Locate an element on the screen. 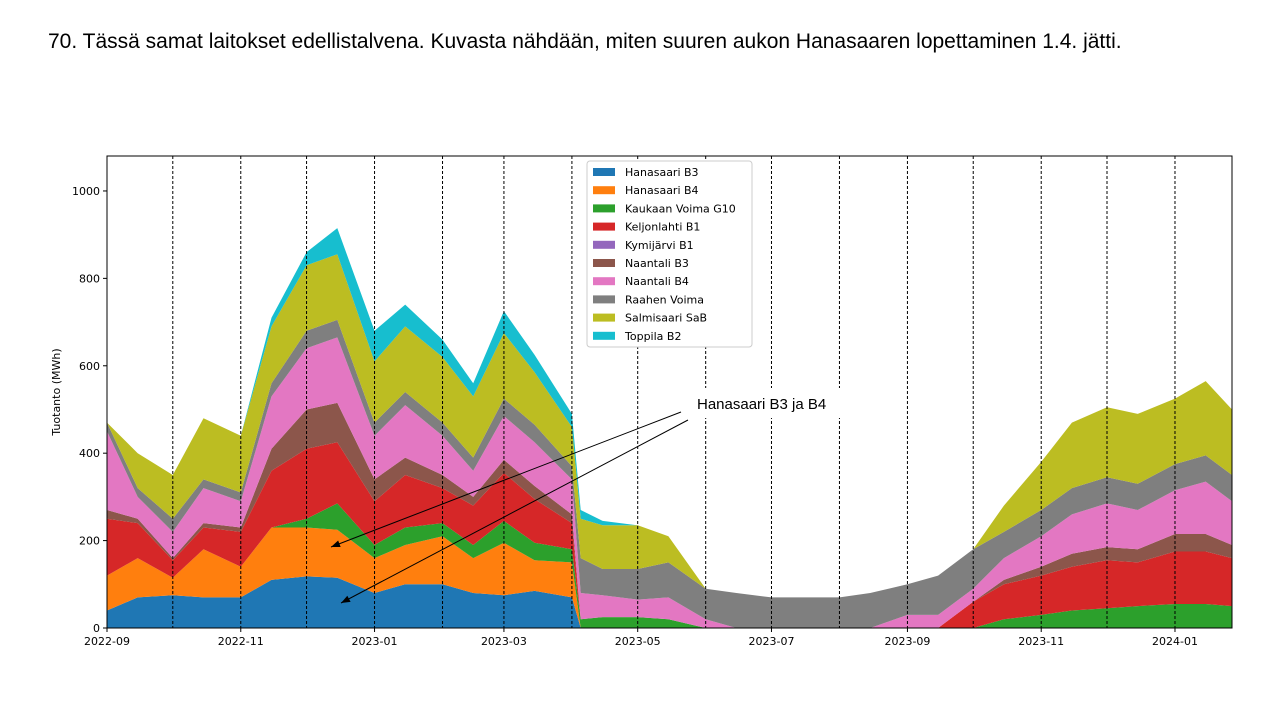 This screenshot has width=1280, height=720. legend-label-1: Hanasaari B4 is located at coordinates (662, 190).